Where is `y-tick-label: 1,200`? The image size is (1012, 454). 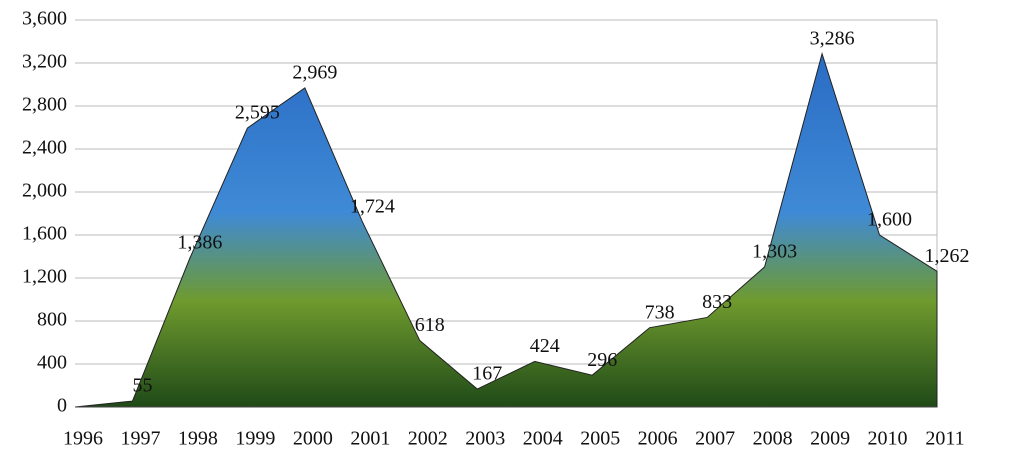 y-tick-label: 1,200 is located at coordinates (44, 277).